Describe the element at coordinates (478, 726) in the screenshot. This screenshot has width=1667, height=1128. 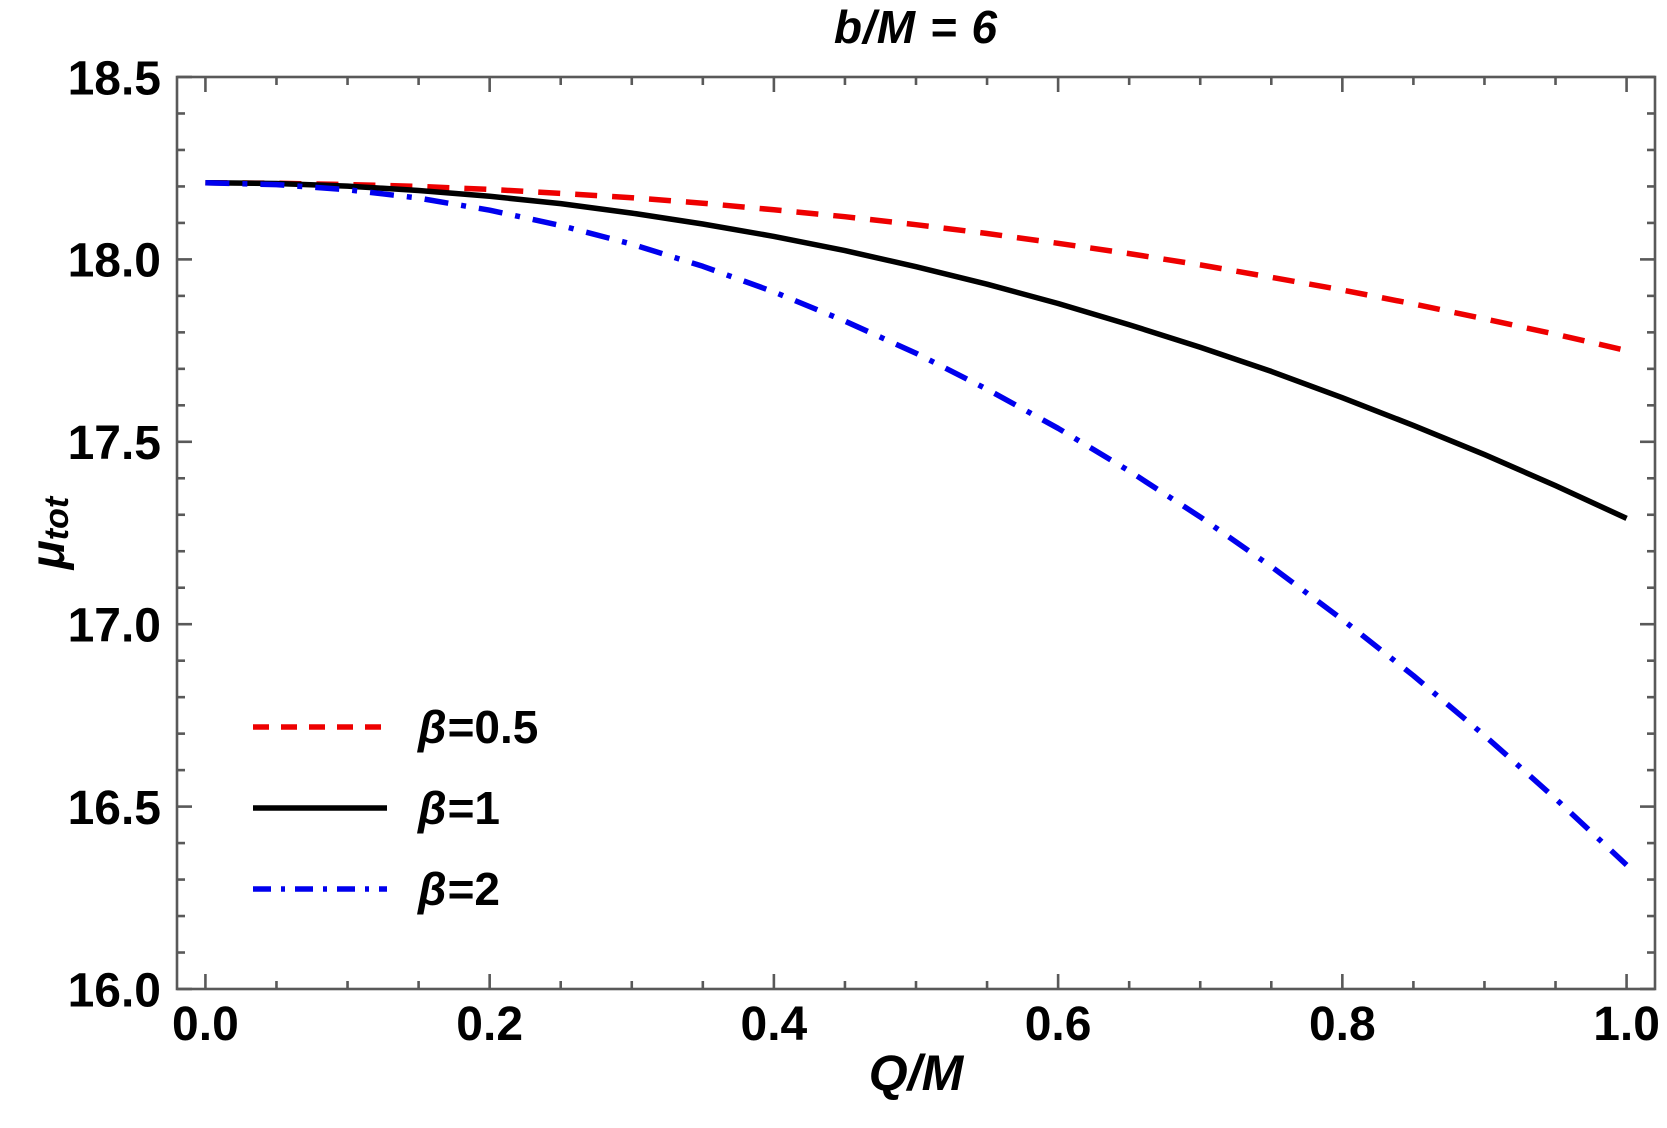
I see `legend-label: β=0.5` at that location.